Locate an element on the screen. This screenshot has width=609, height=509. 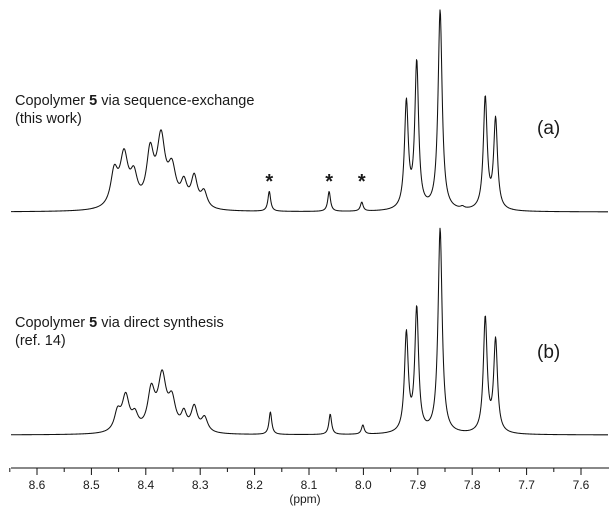
caption-a-prefix: Copolymer is located at coordinates (52, 101).